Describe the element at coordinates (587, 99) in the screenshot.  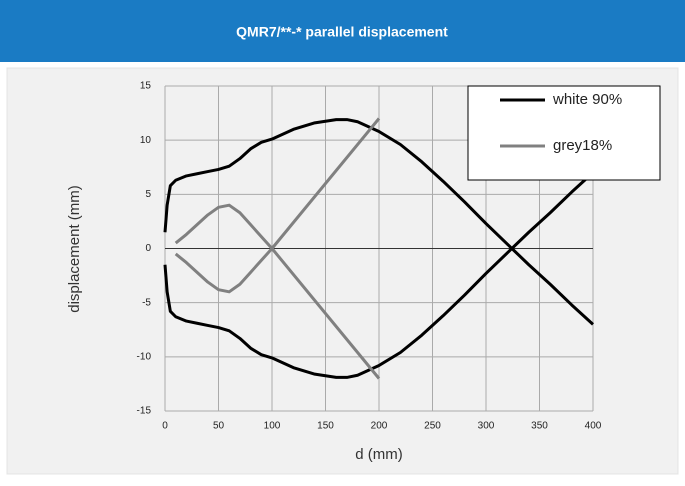
I see `legend-label: white 90%` at that location.